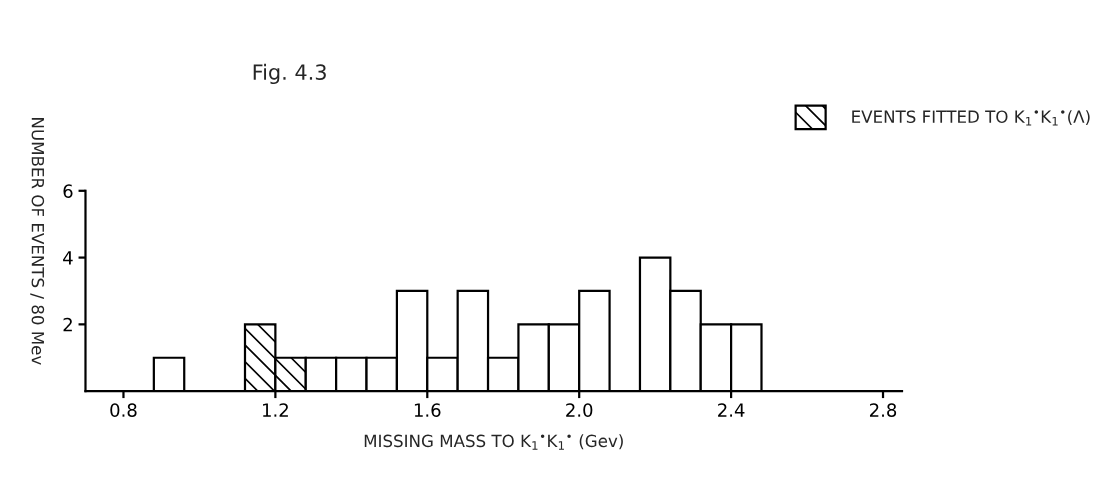 This screenshot has width=1096, height=477. Describe the element at coordinates (123, 410) in the screenshot. I see `x-tick-label: 0.8` at that location.